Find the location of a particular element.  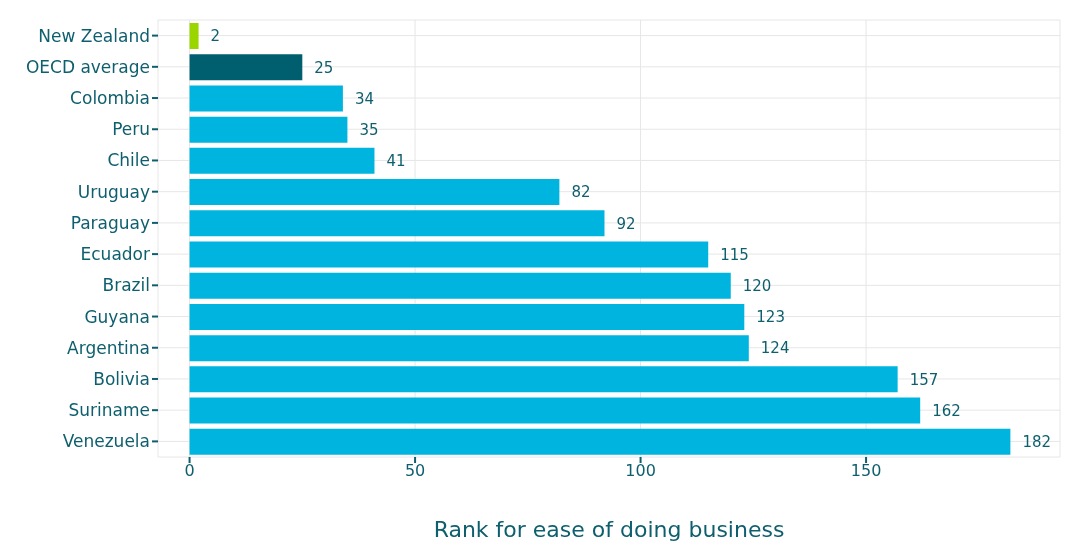

x-tick-label: 50 is located at coordinates (415, 471).